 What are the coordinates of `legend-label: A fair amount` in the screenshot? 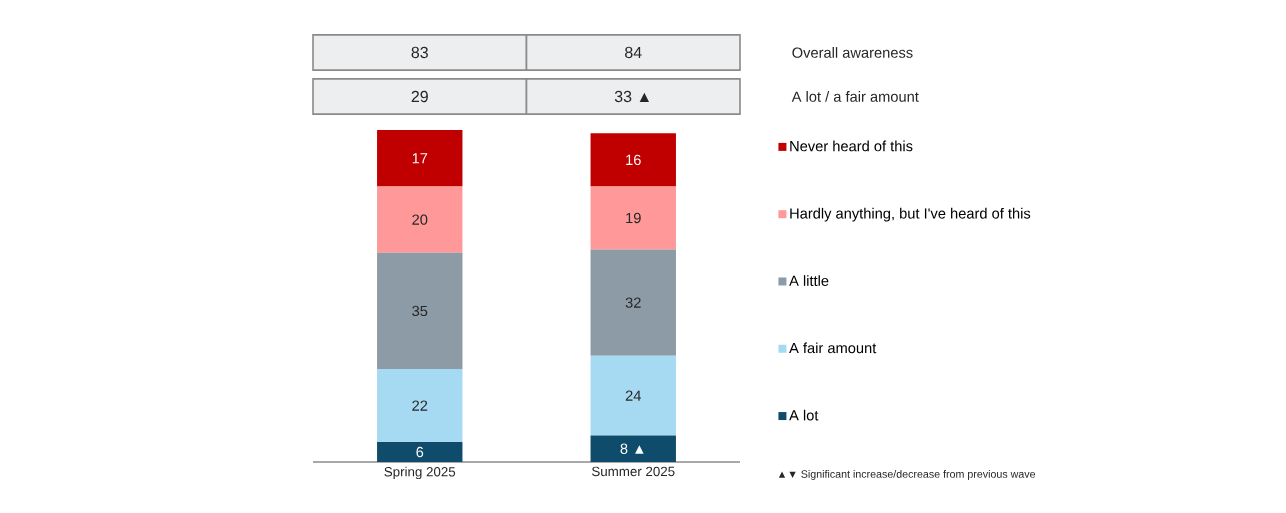 It's located at (833, 348).